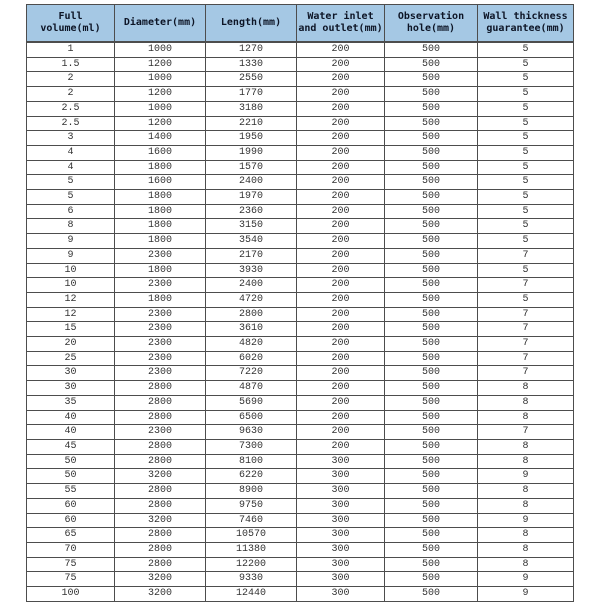 The image size is (600, 602). What do you see at coordinates (251, 182) in the screenshot?
I see `table-cell: 2400` at bounding box center [251, 182].